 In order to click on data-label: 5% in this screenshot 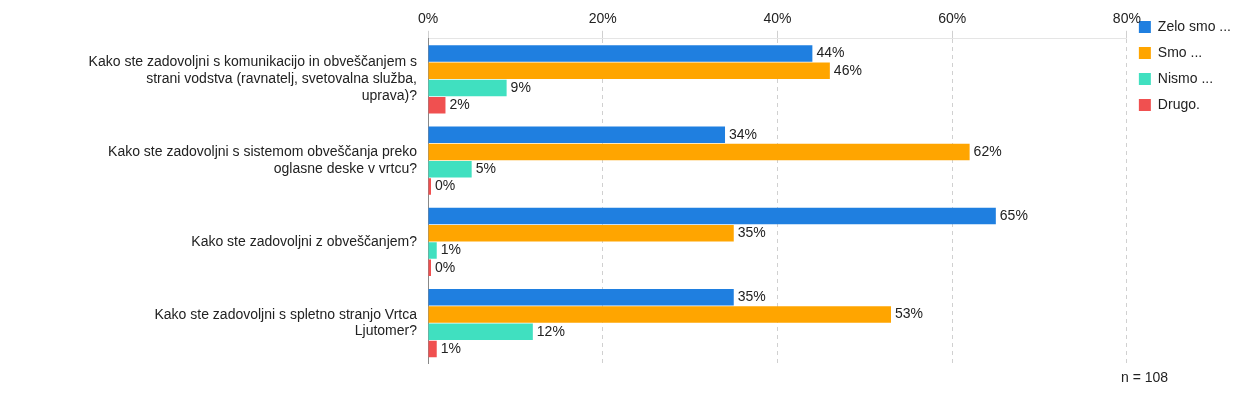, I will do `click(485, 168)`.